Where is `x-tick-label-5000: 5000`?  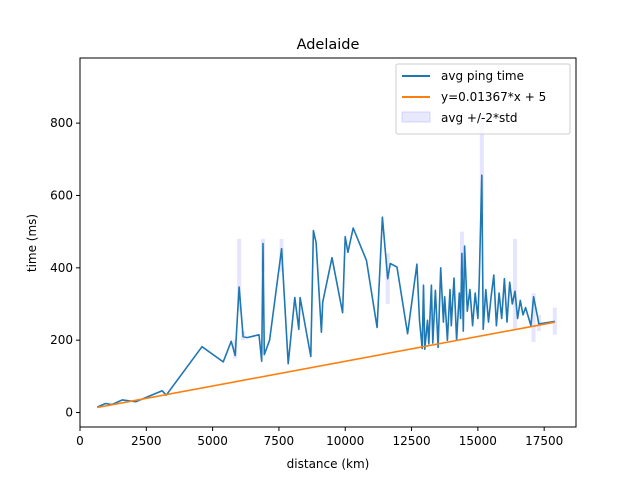 x-tick-label-5000: 5000 is located at coordinates (212, 441).